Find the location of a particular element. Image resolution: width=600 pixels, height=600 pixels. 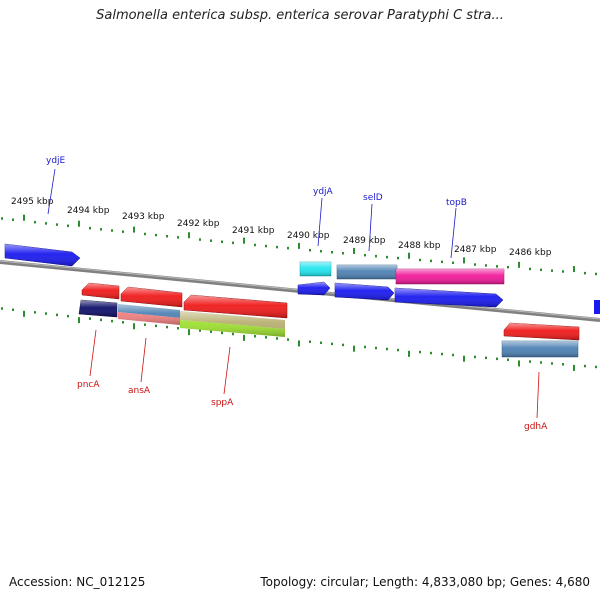

scale-label: 2495 kbp is located at coordinates (32, 202).